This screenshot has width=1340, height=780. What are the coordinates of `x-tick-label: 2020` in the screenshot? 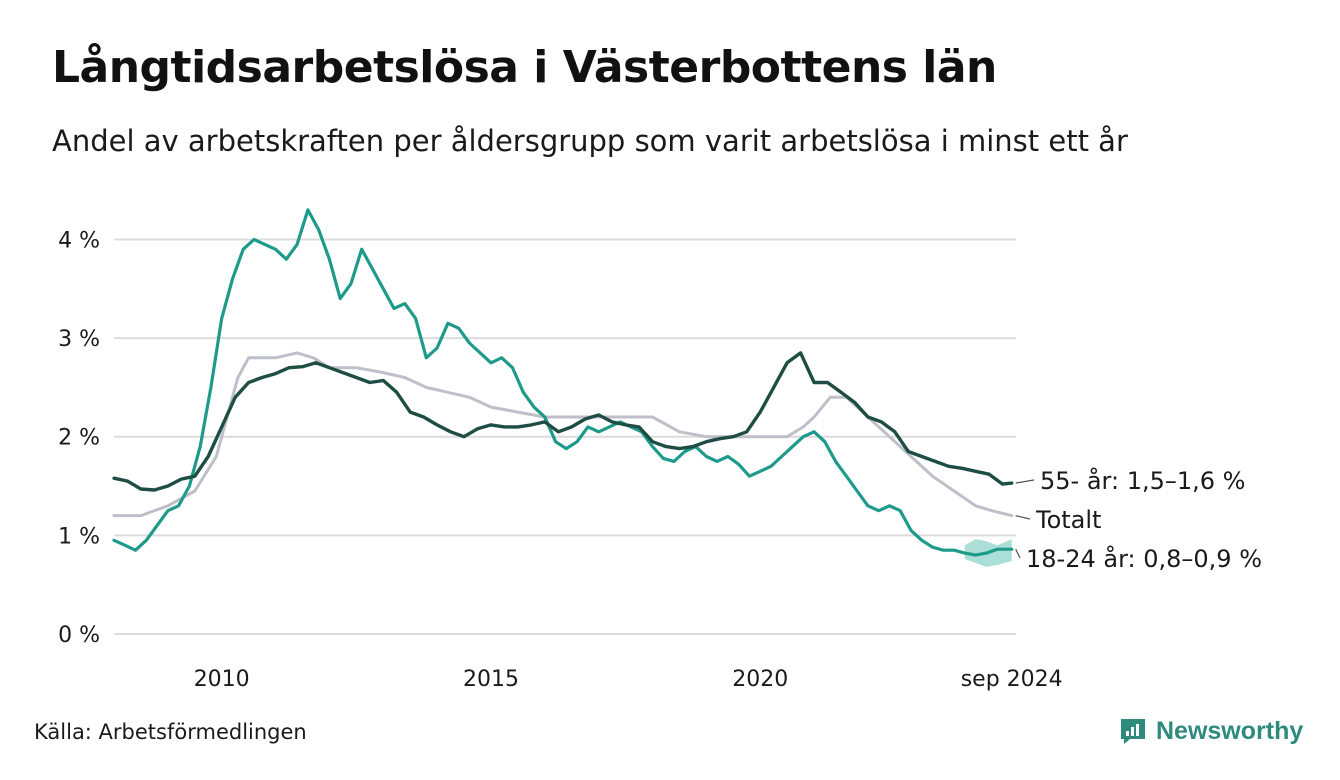 It's located at (760, 679).